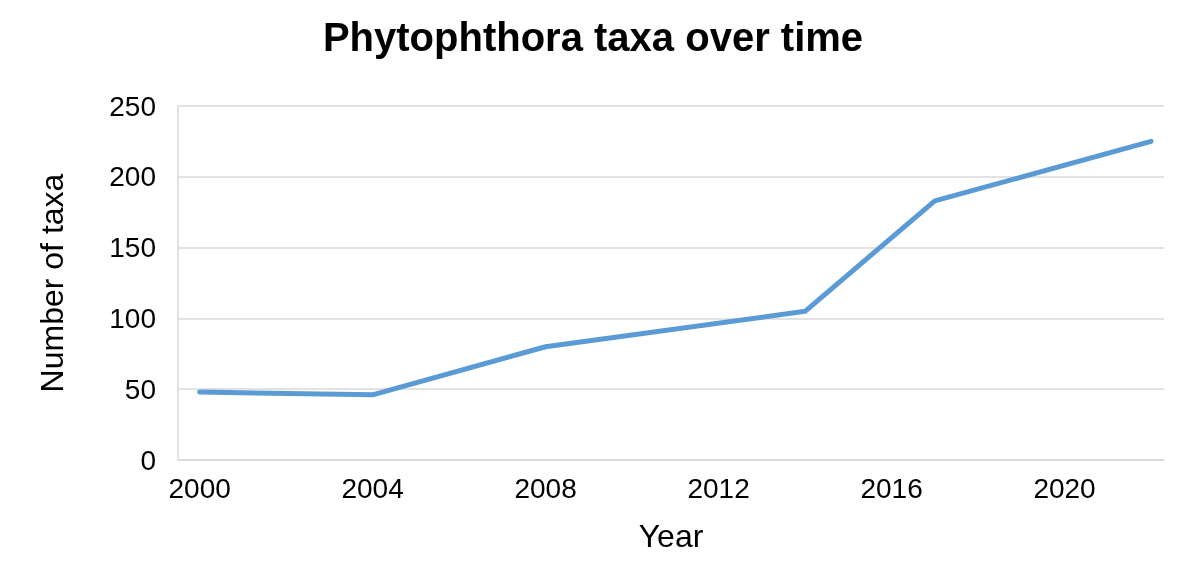  I want to click on y-tick-label: 150, so click(132, 248).